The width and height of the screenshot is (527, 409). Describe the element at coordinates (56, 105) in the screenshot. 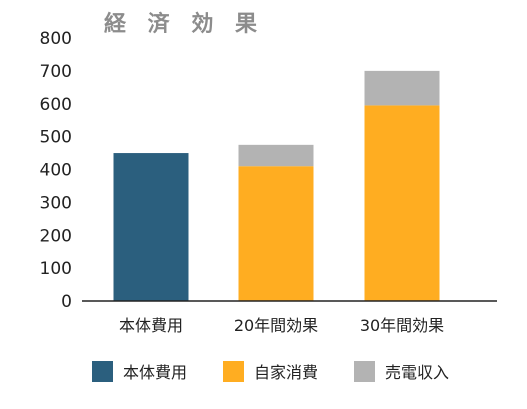

I see `y-tick-label: 600` at that location.